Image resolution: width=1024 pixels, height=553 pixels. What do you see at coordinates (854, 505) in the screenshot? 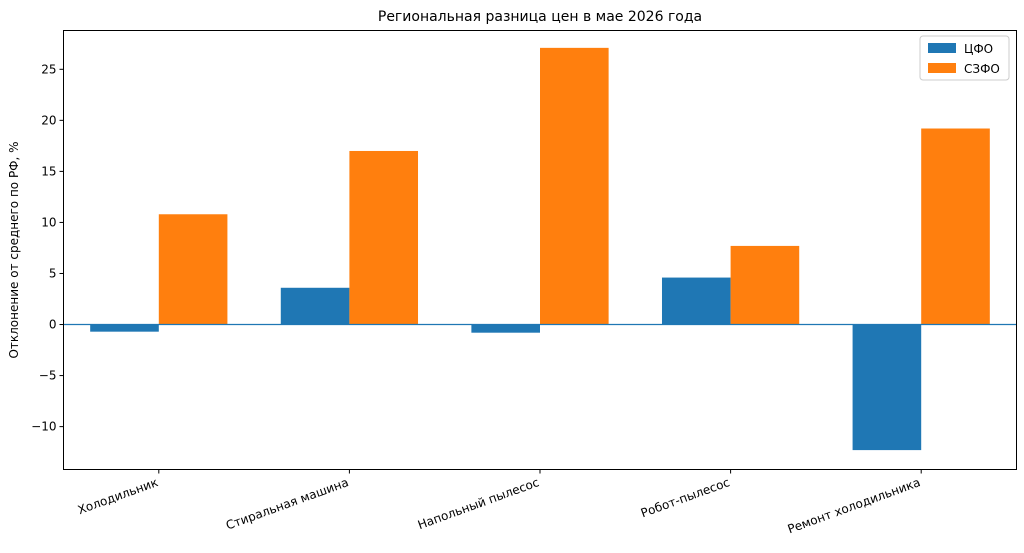
I see `x-tick-label: Ремонт холодильника` at bounding box center [854, 505].